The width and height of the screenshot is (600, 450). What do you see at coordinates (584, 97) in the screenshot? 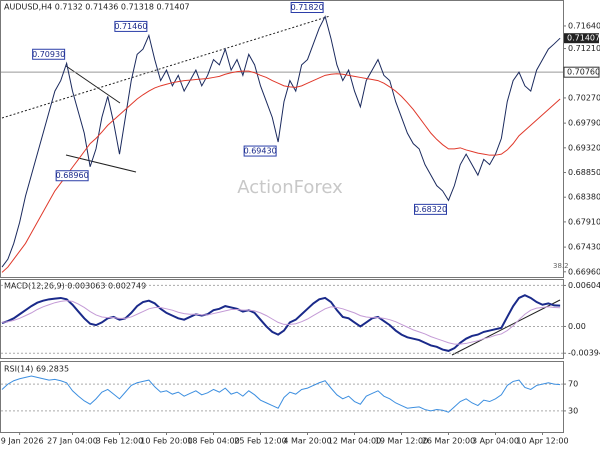
I see `y-tick-label: 0.70270` at bounding box center [584, 97].